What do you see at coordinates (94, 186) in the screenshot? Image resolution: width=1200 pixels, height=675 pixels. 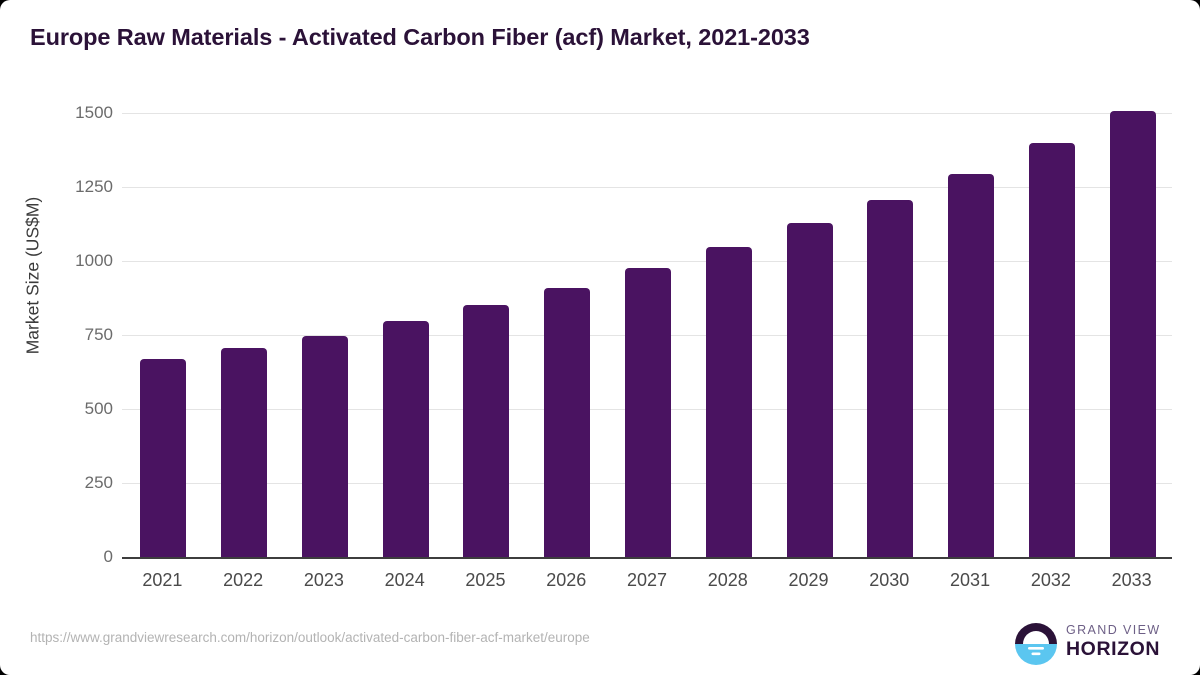 I see `y-axis-tick-label: 1250` at bounding box center [94, 186].